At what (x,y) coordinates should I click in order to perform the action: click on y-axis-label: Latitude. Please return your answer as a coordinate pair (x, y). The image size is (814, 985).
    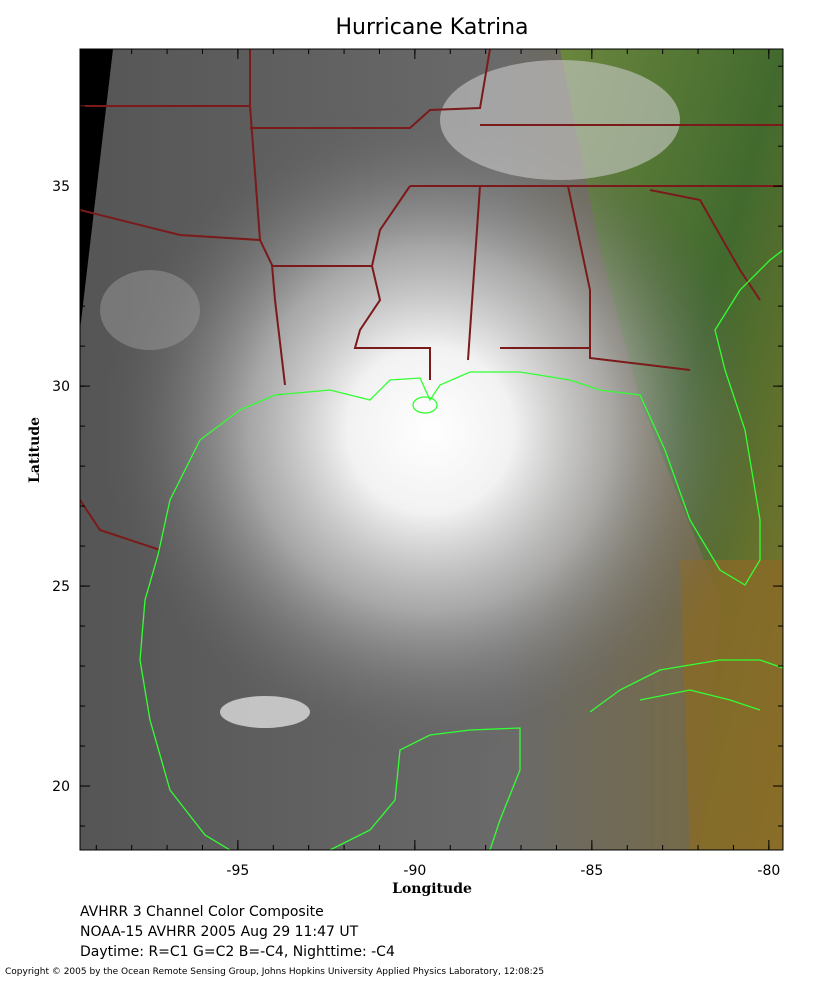
    Looking at the image, I should click on (35, 450).